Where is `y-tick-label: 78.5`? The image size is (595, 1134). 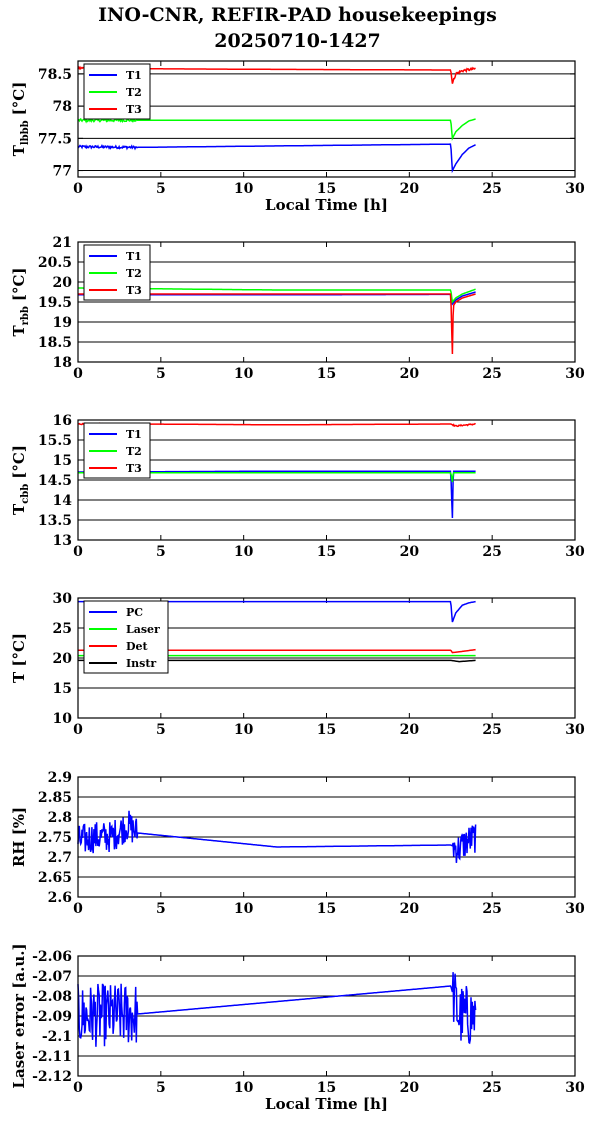 y-tick-label: 78.5 is located at coordinates (55, 75).